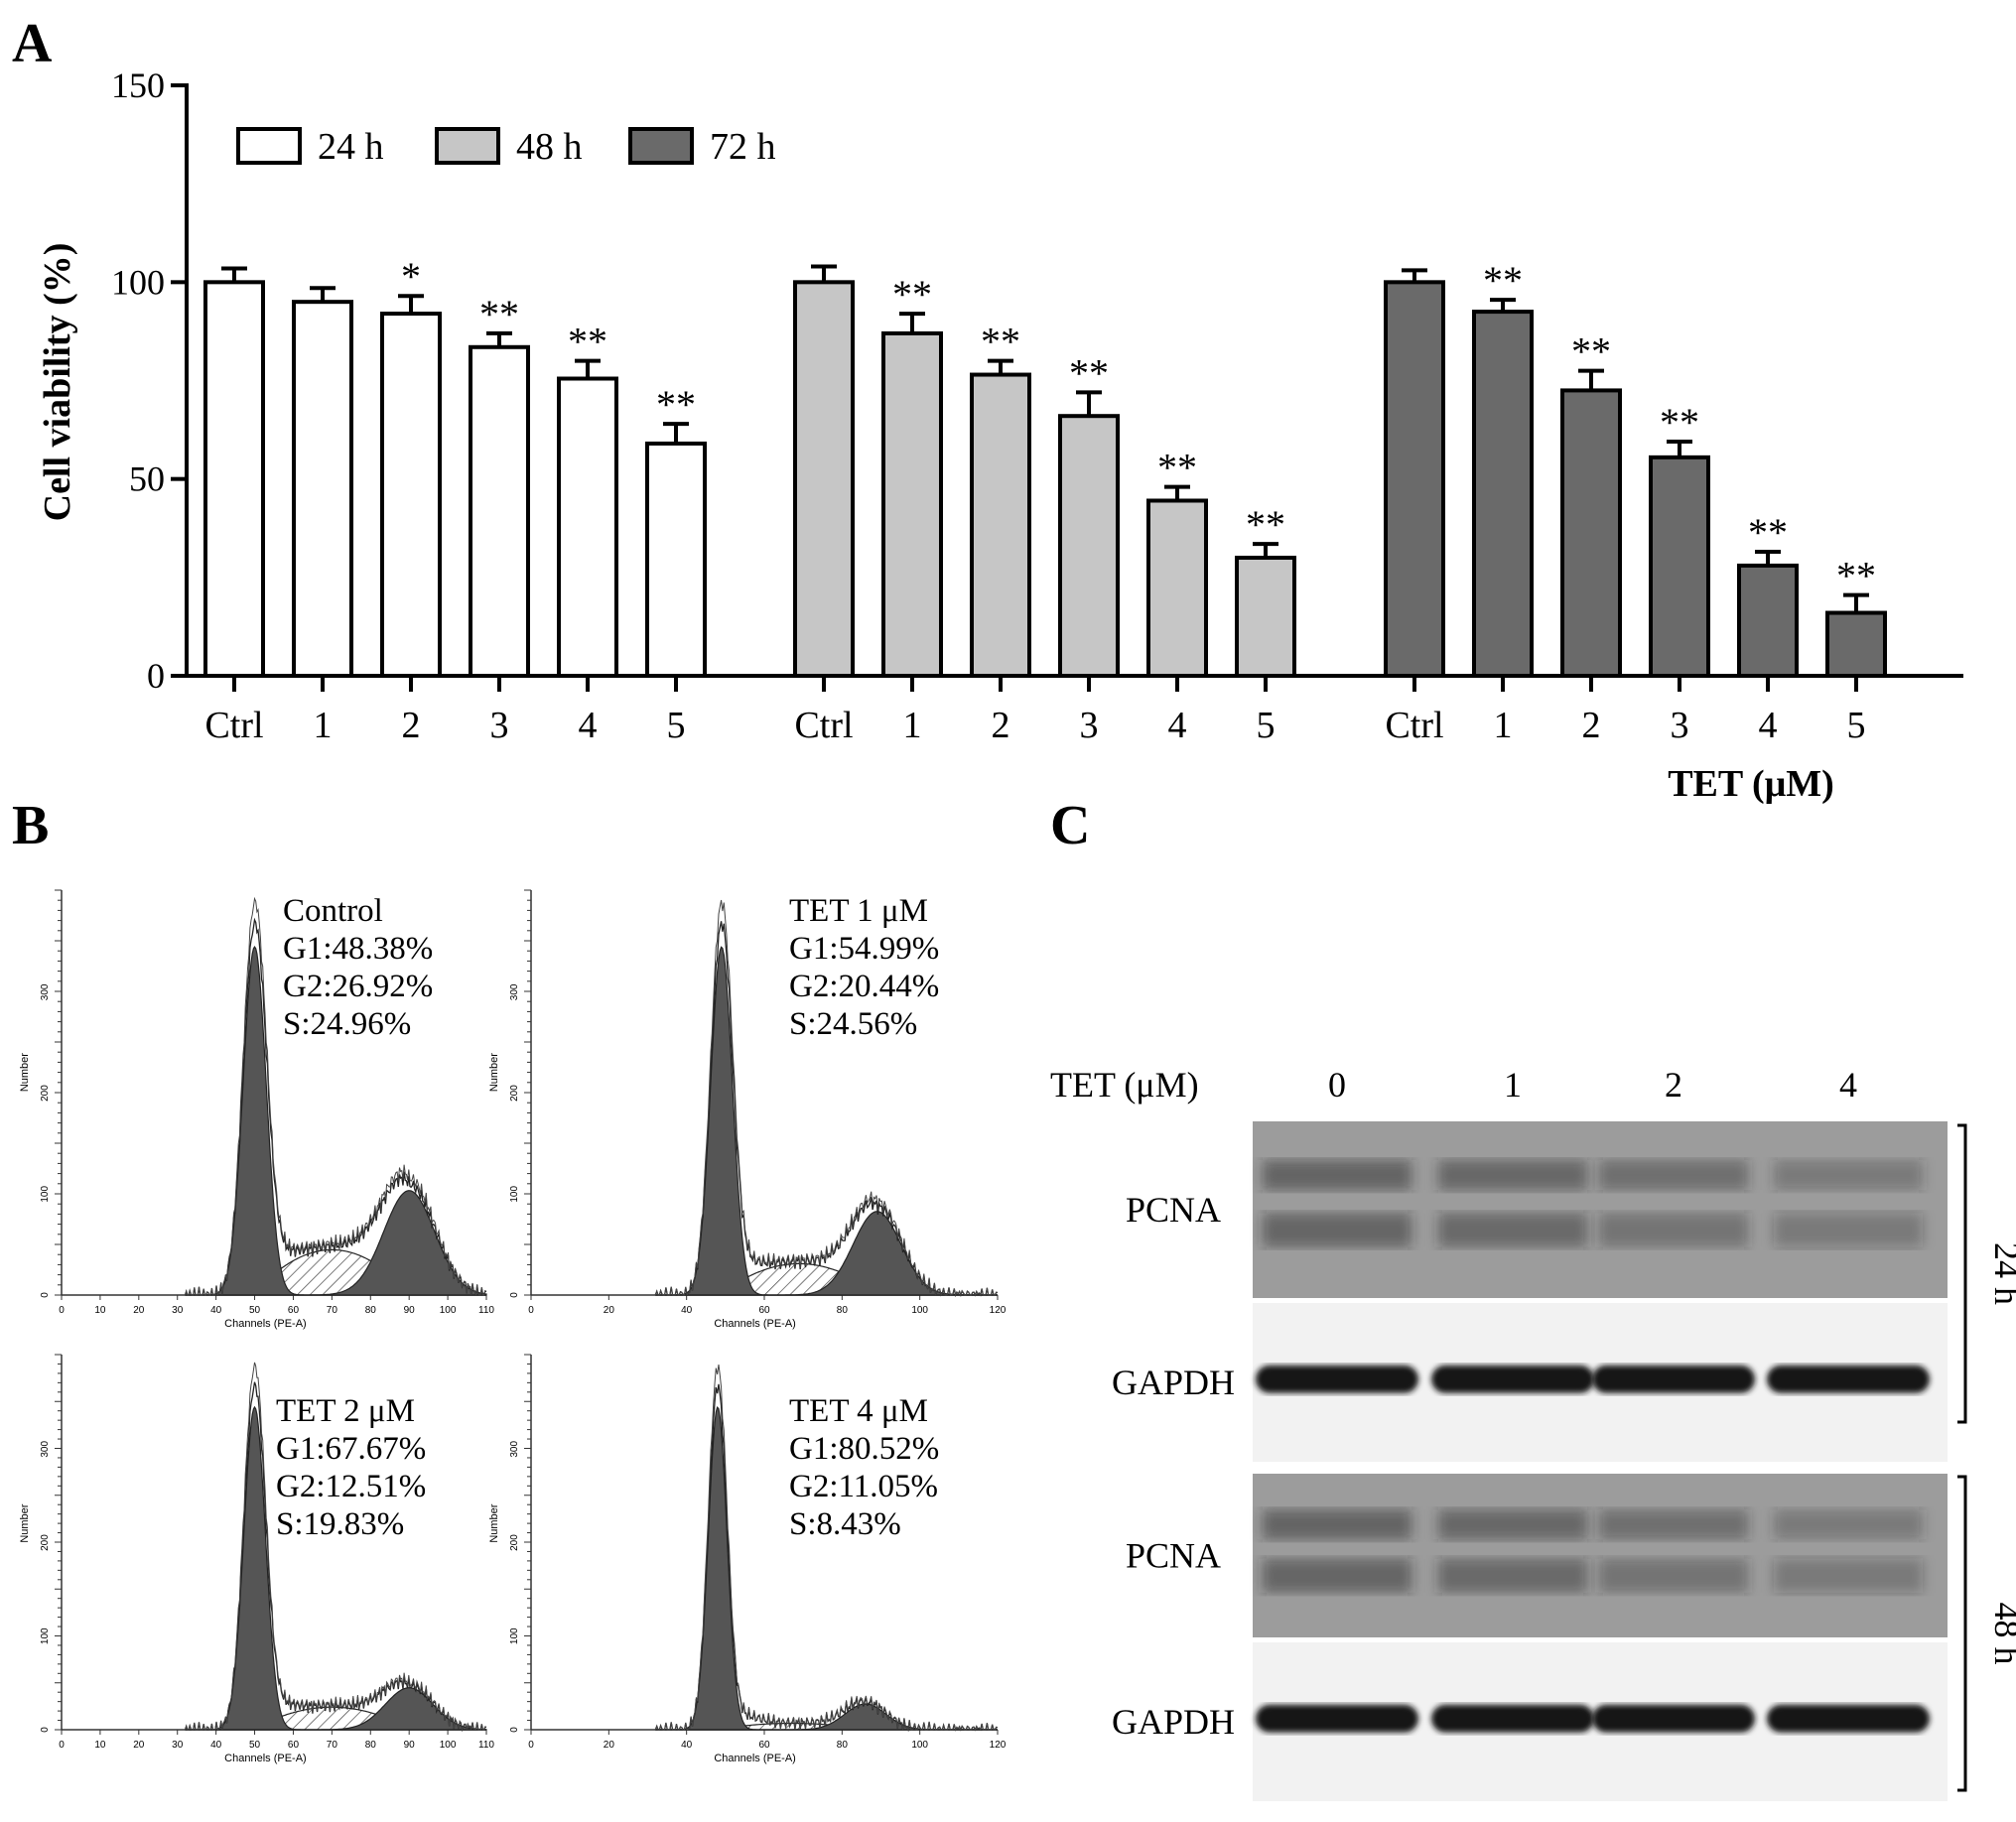 The width and height of the screenshot is (2016, 1822). I want to click on hist-x-tick-label: 10, so click(100, 1310).